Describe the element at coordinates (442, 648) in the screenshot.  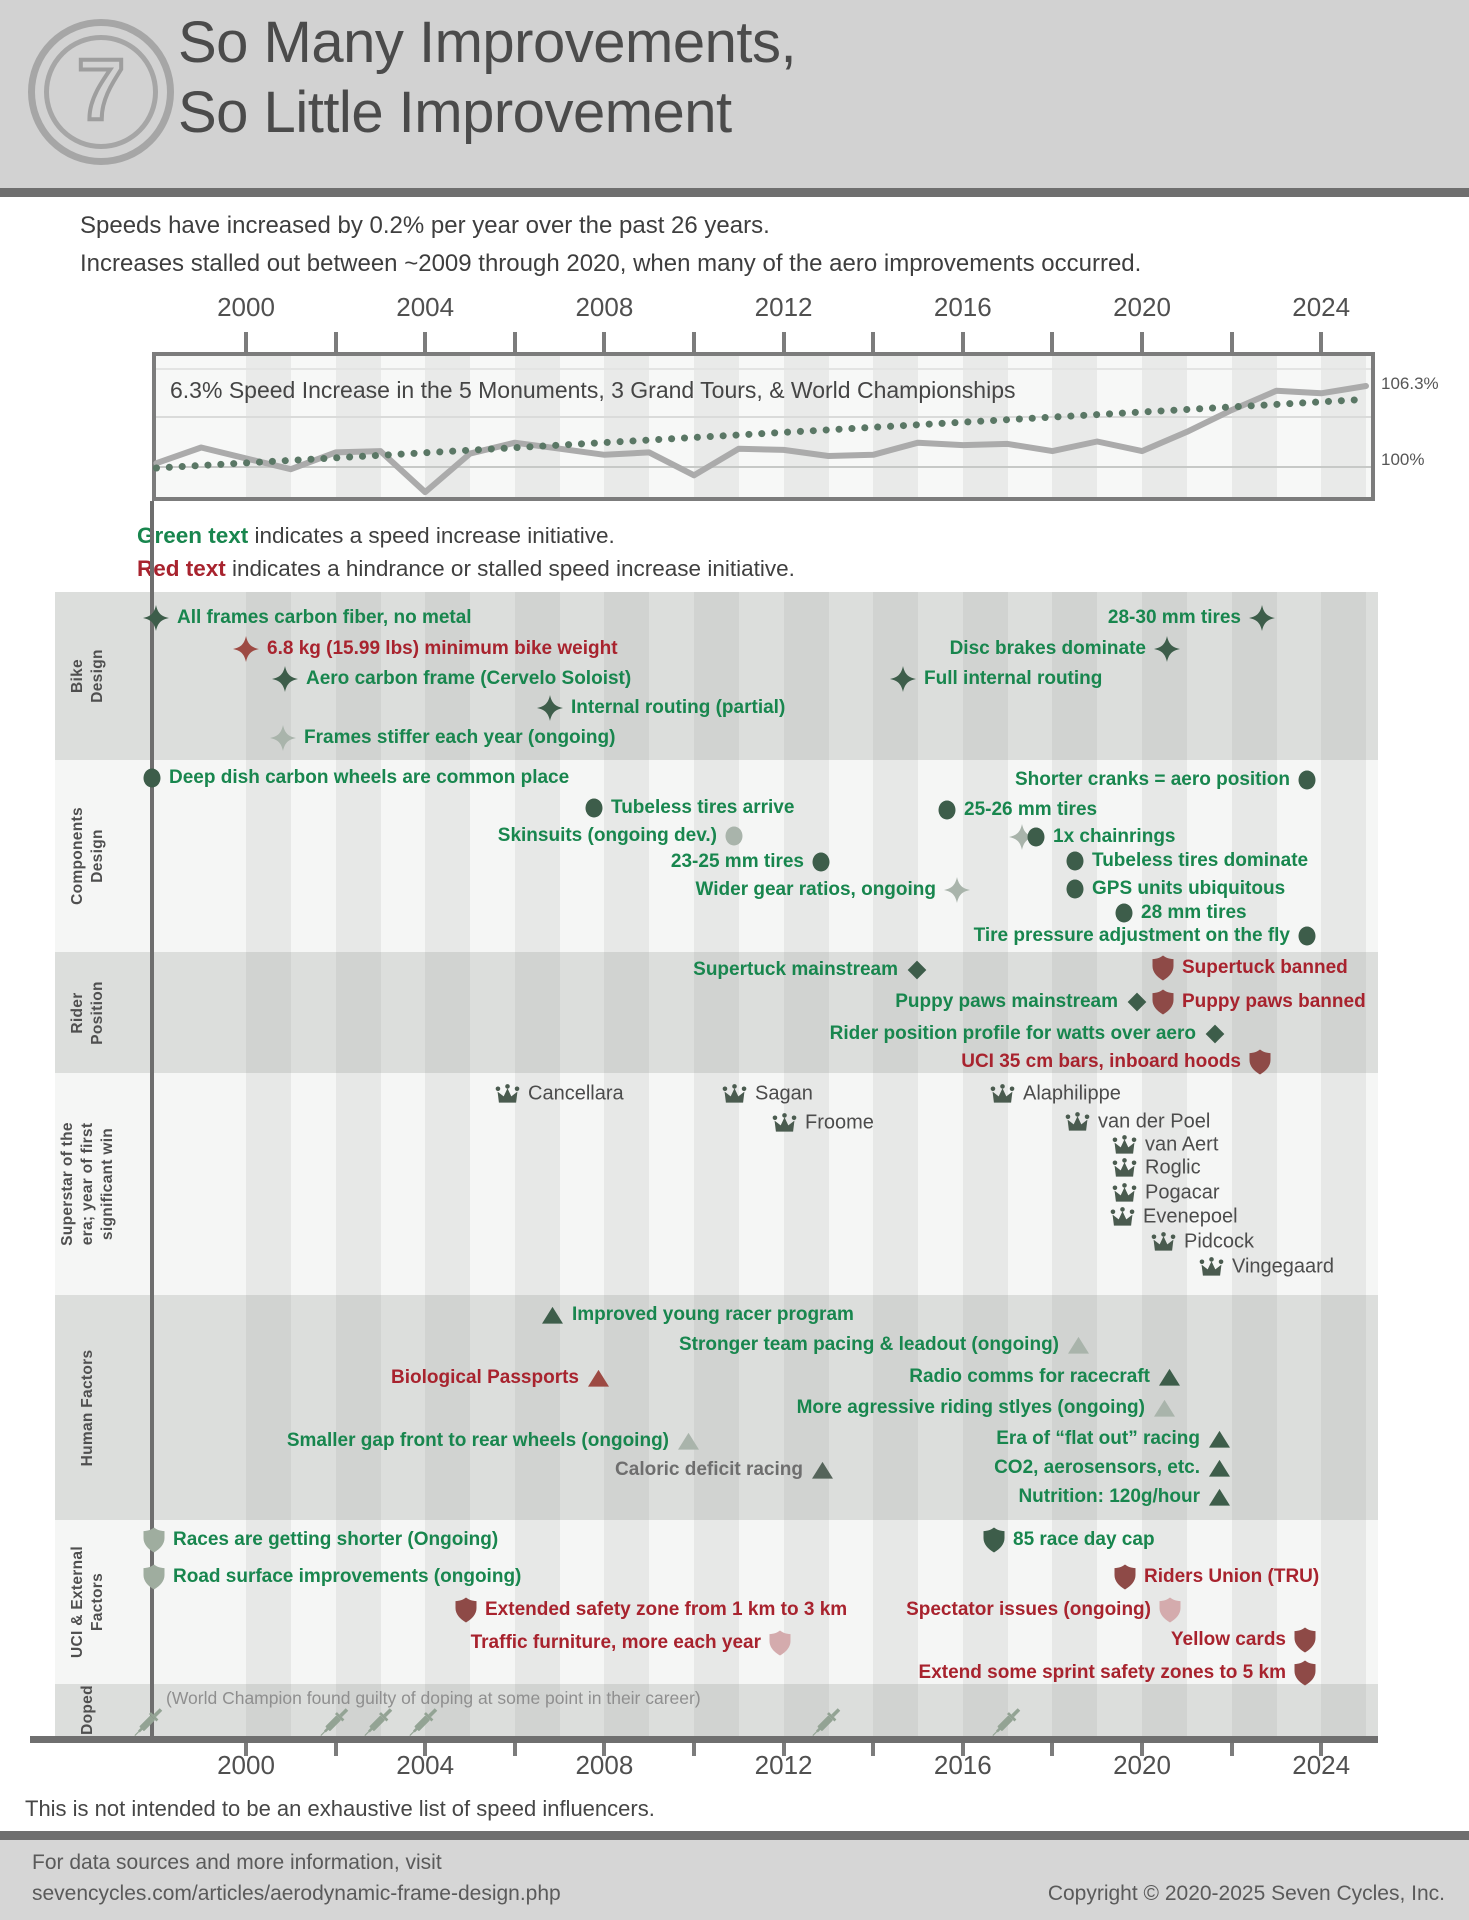
I see `item-label: 6.8 kg (15.99 lbs) minimum bike weight` at that location.